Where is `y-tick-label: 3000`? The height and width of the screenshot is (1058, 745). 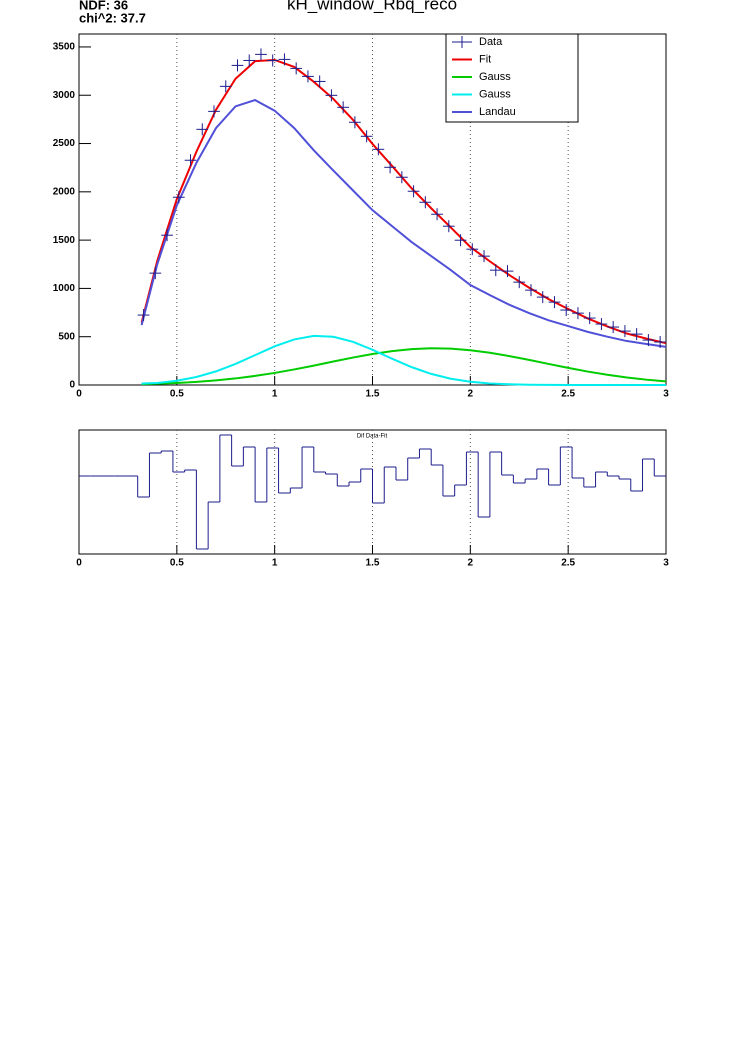
y-tick-label: 3000 is located at coordinates (64, 95).